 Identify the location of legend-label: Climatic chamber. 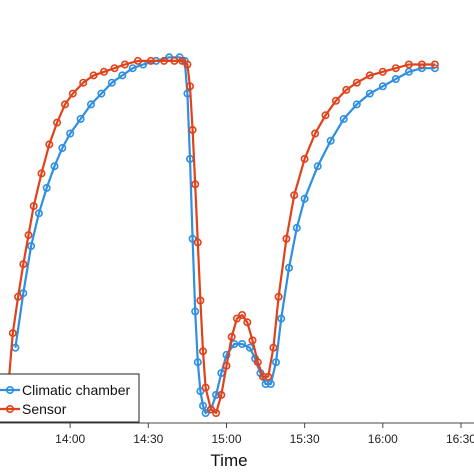
(76, 390).